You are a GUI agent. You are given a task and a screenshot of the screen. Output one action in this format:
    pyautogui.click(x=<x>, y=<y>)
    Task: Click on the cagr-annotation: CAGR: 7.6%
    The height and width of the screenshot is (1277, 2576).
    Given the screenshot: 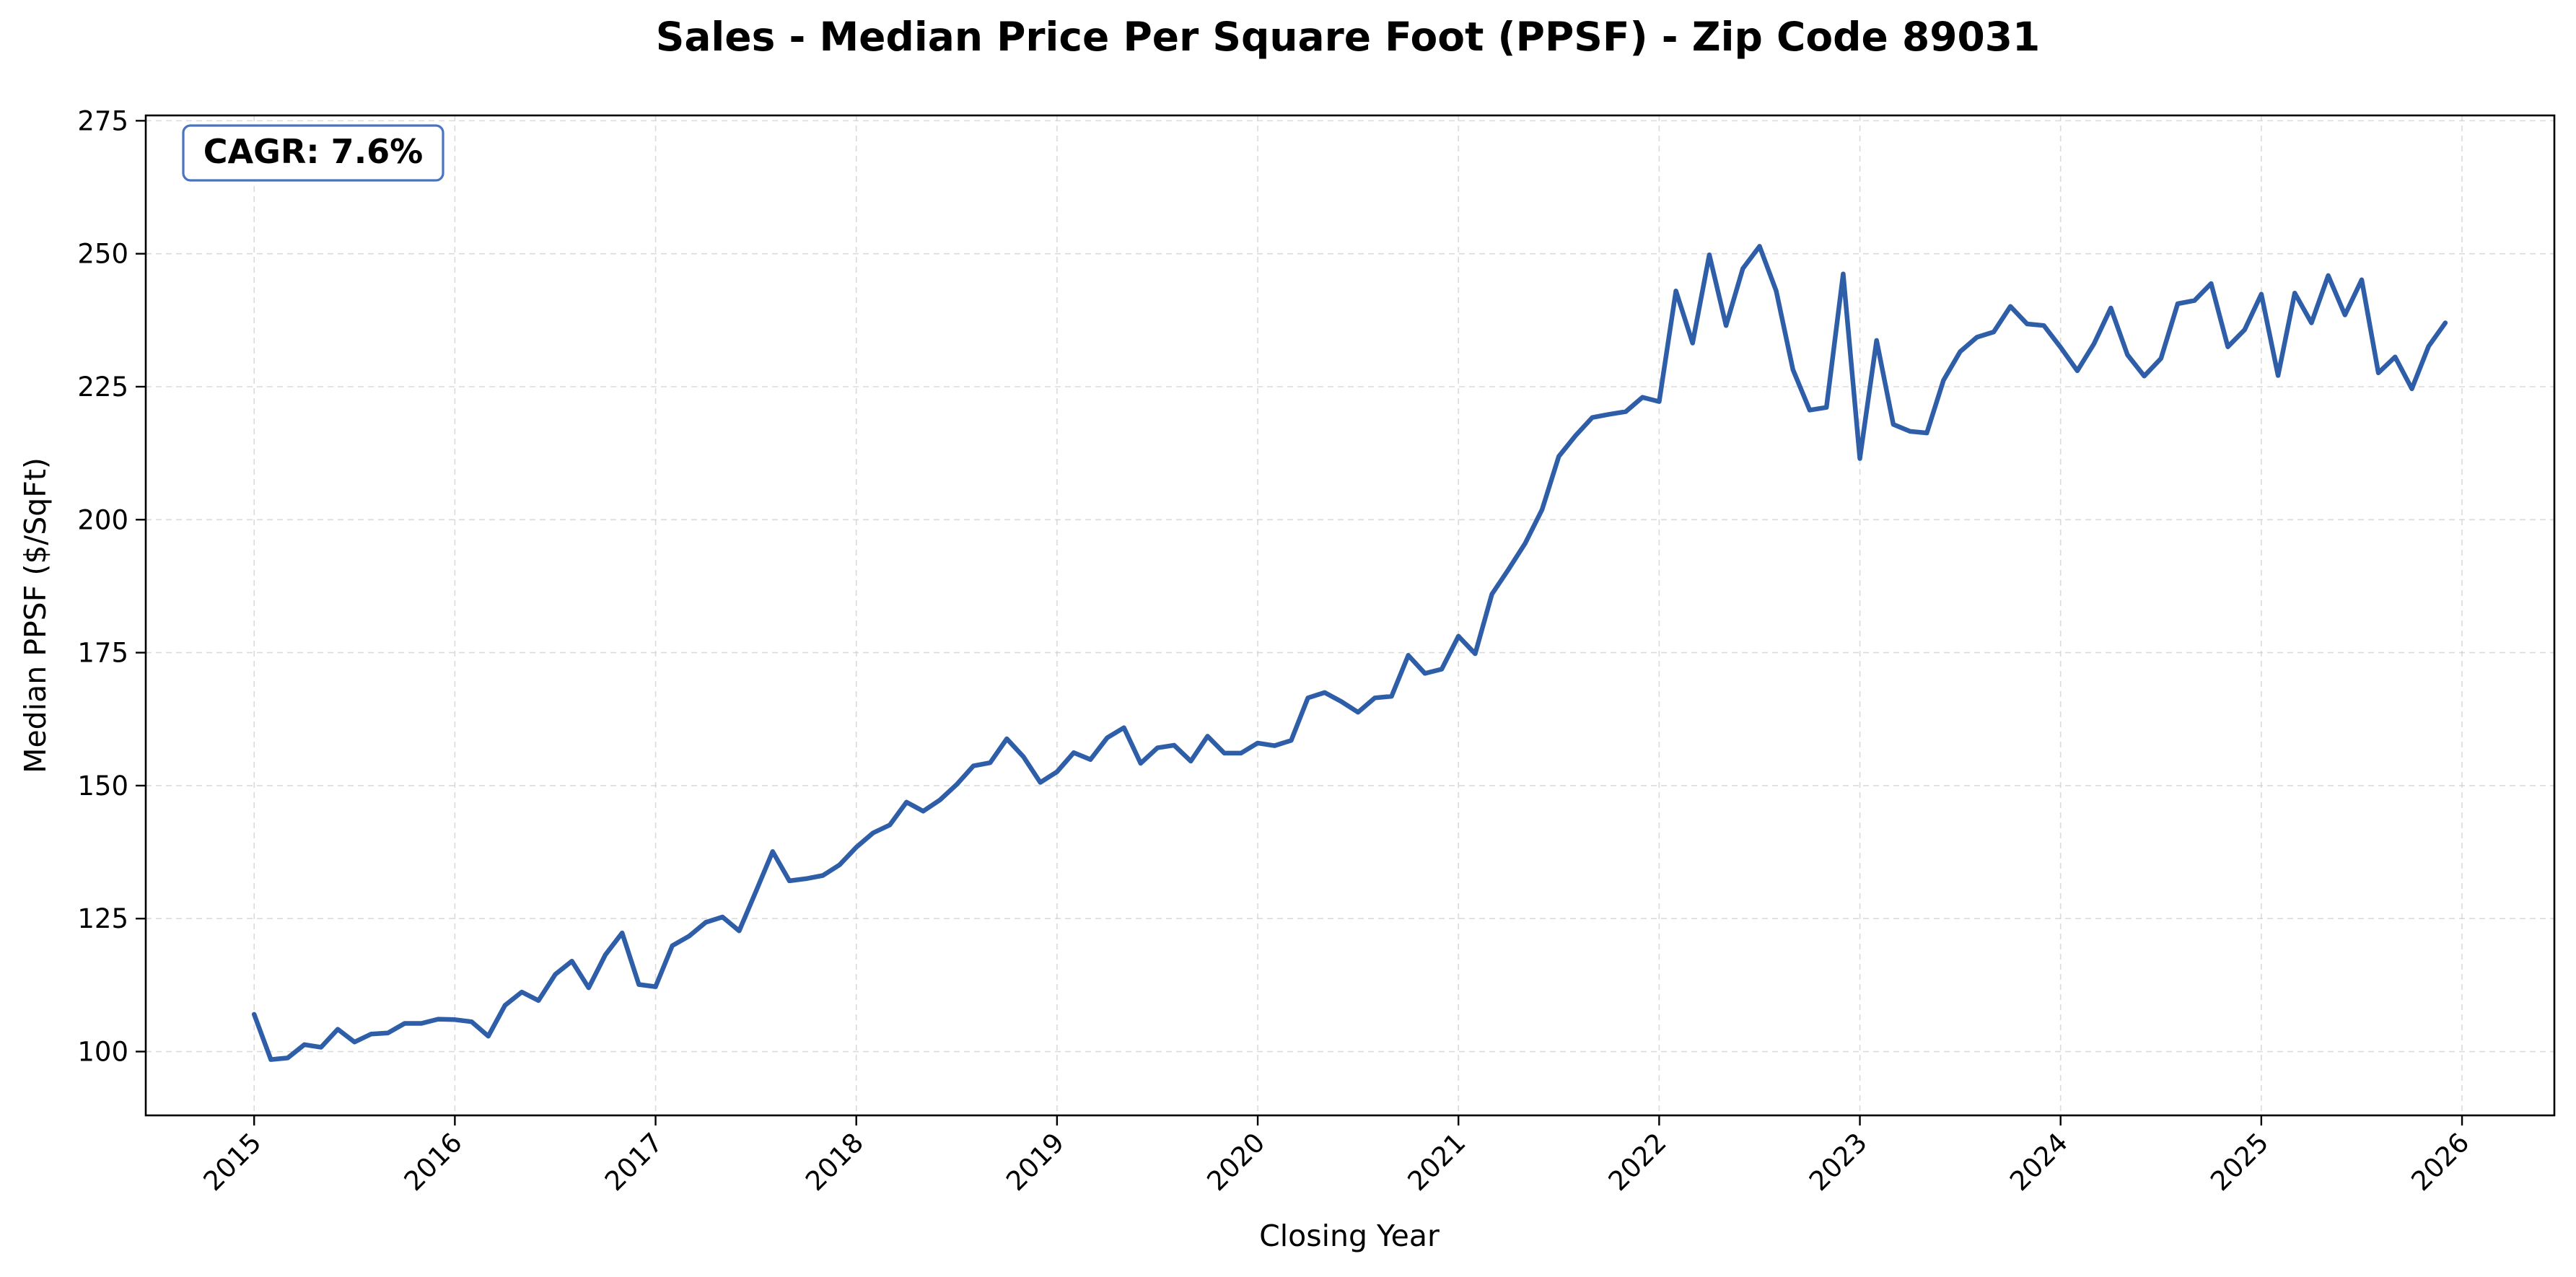 What is the action you would take?
    pyautogui.click(x=313, y=153)
    